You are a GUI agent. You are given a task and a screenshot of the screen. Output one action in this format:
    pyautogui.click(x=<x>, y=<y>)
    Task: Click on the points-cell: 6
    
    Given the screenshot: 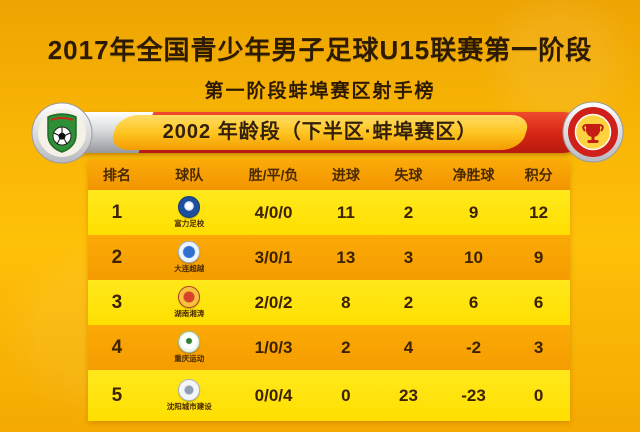 What is the action you would take?
    pyautogui.click(x=538, y=302)
    